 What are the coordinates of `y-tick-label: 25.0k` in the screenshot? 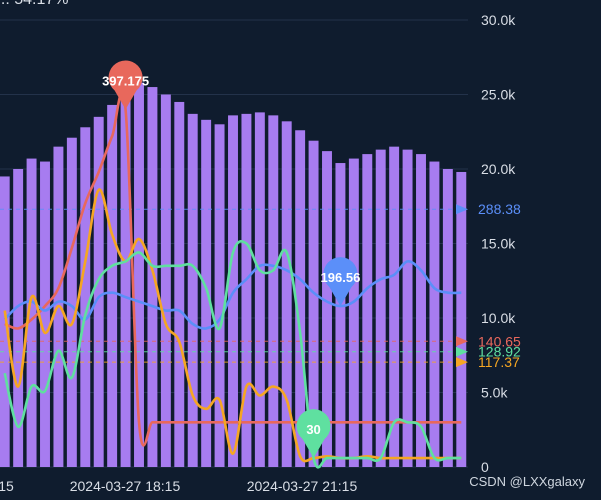 It's located at (498, 95).